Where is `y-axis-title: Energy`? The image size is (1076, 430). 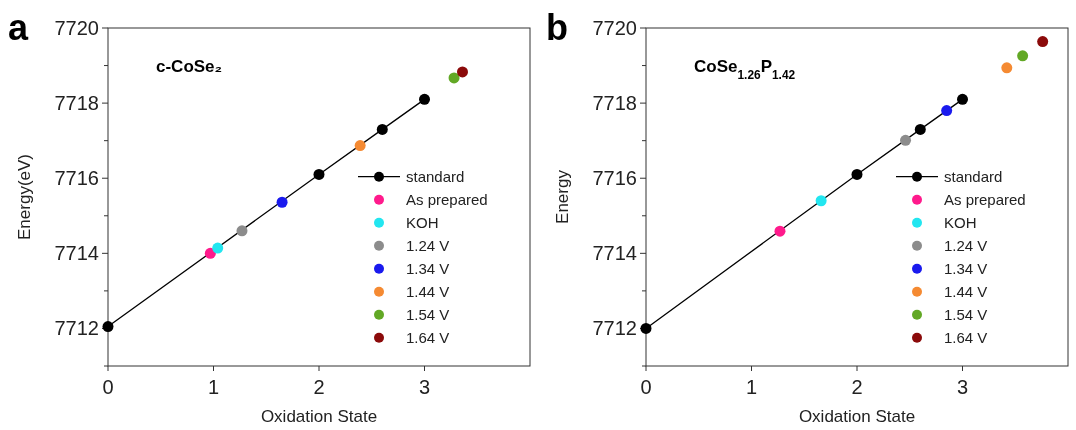 y-axis-title: Energy is located at coordinates (562, 196).